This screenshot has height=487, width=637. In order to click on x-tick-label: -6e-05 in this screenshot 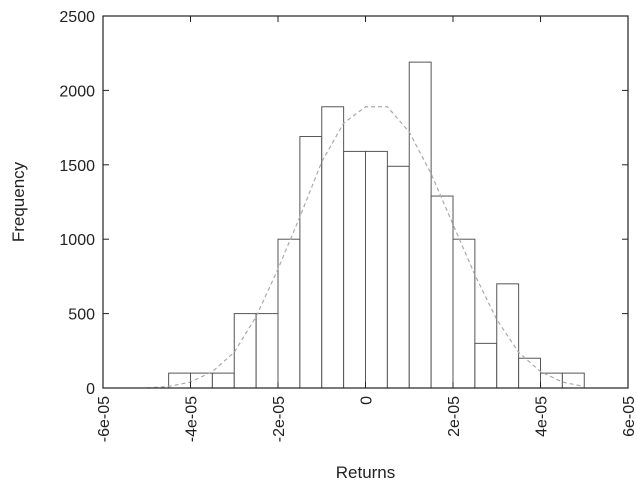, I will do `click(104, 419)`.